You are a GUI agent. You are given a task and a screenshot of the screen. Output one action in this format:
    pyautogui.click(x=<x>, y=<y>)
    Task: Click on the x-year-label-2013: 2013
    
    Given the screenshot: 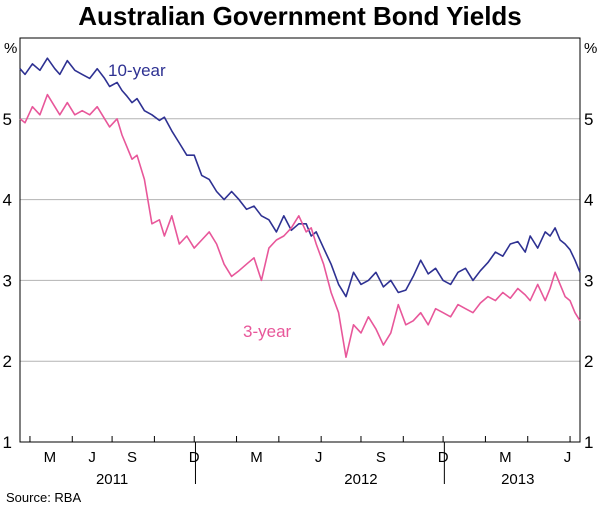 What is the action you would take?
    pyautogui.click(x=517, y=479)
    